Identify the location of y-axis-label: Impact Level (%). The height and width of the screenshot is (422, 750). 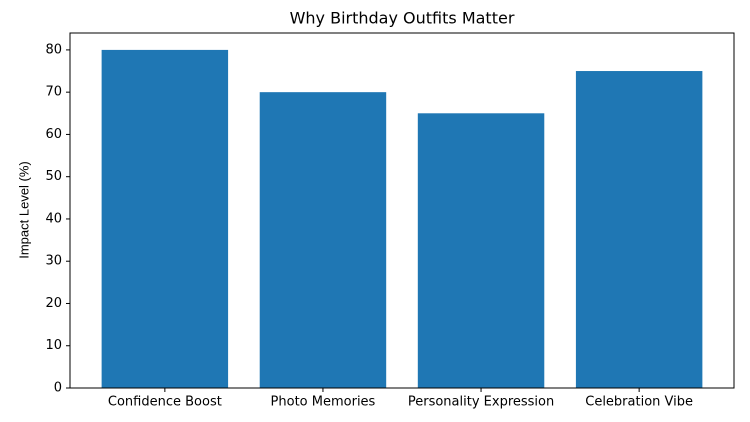
(23, 210).